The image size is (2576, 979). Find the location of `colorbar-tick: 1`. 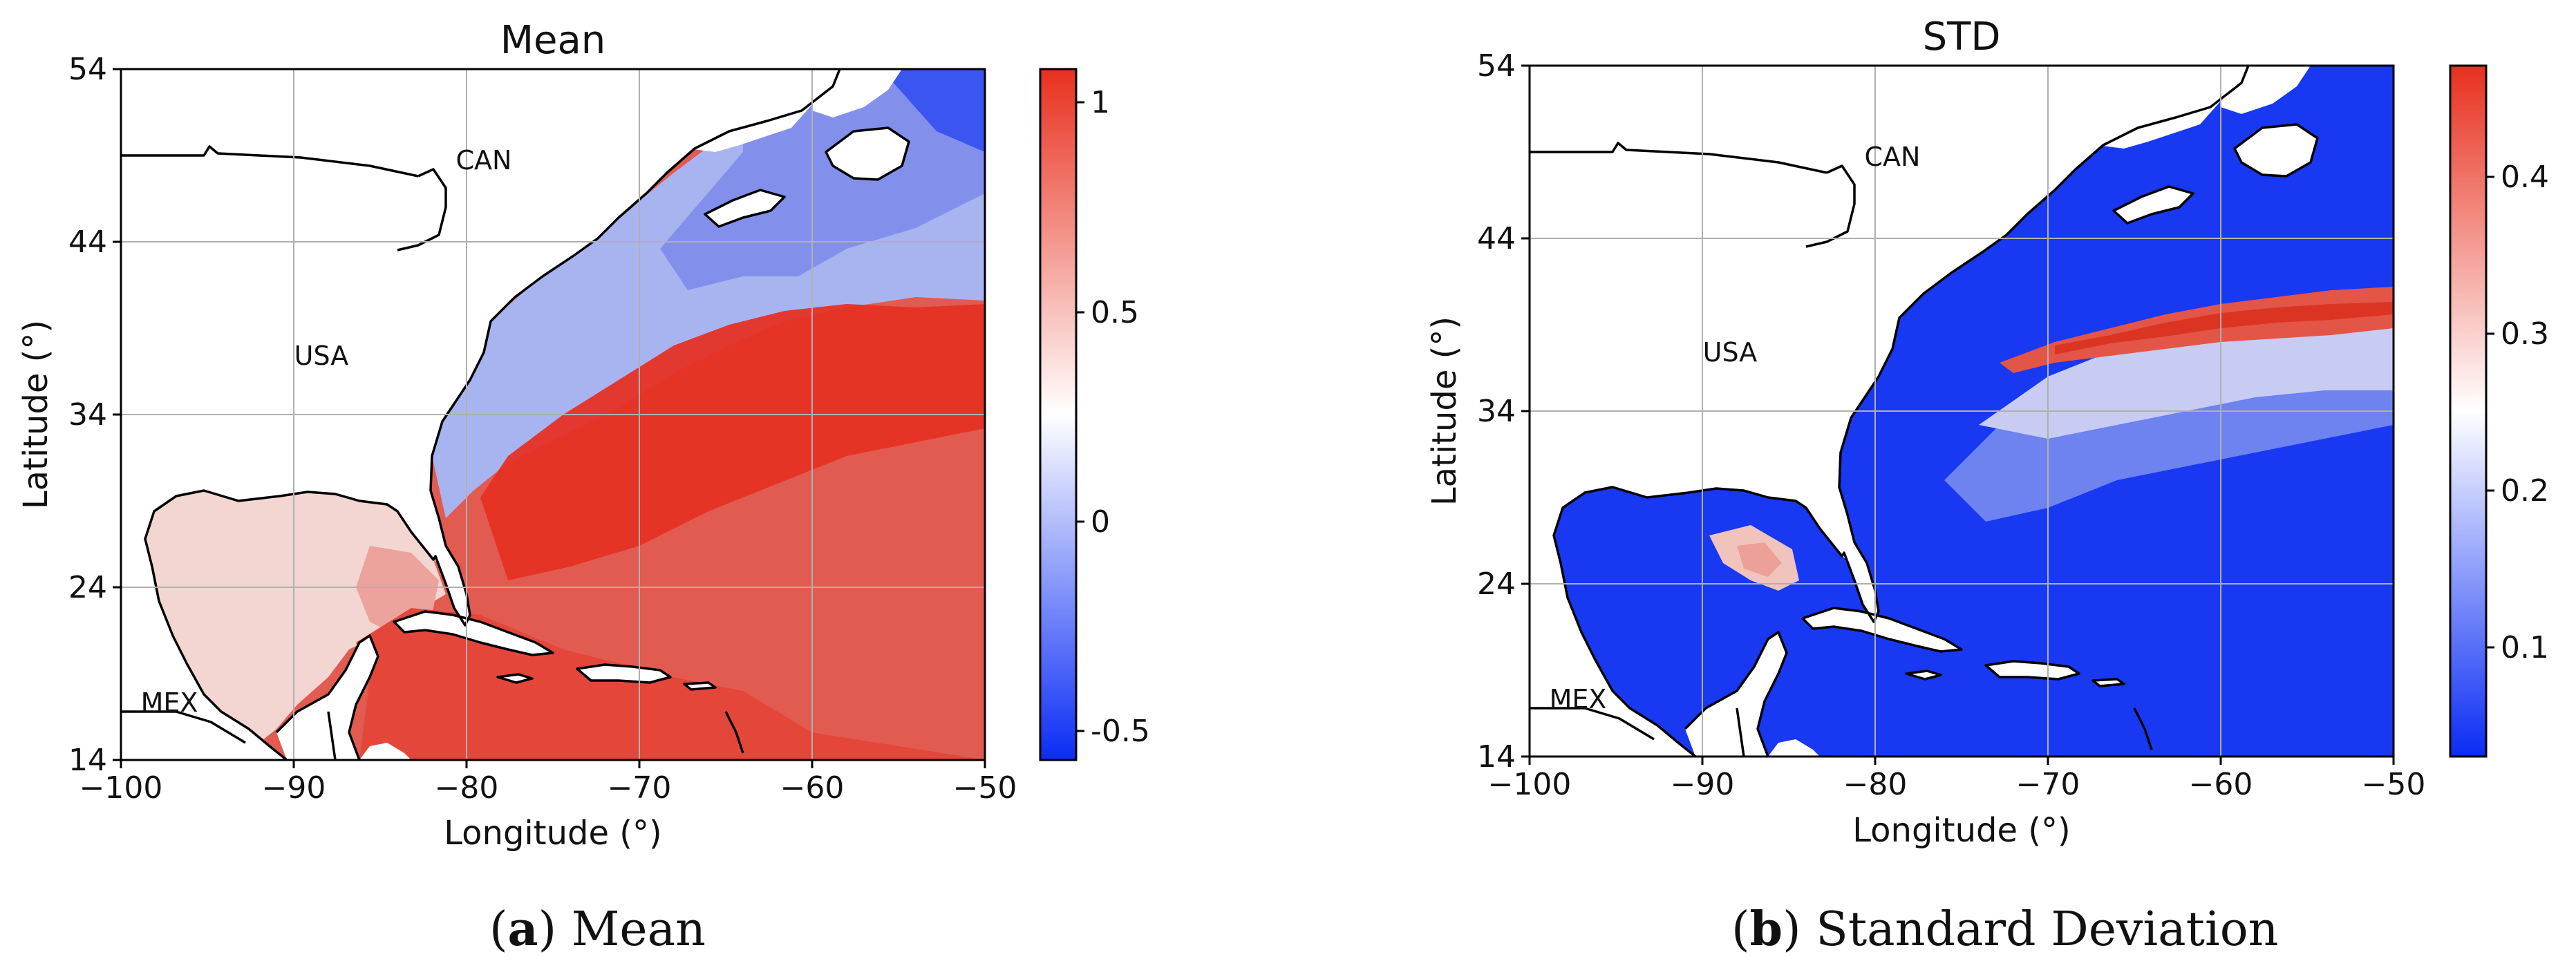

colorbar-tick: 1 is located at coordinates (1100, 102).